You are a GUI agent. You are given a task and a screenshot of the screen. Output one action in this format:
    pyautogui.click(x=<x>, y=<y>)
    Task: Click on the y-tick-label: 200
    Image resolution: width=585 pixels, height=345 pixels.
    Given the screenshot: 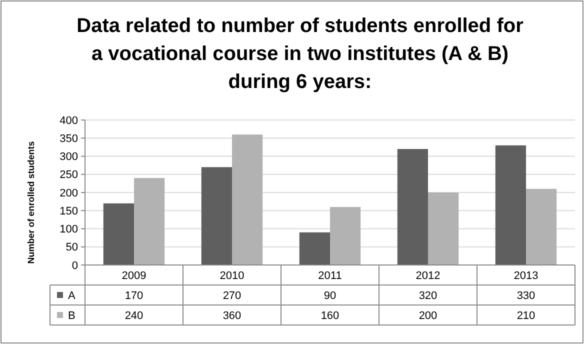 What is the action you would take?
    pyautogui.click(x=69, y=193)
    